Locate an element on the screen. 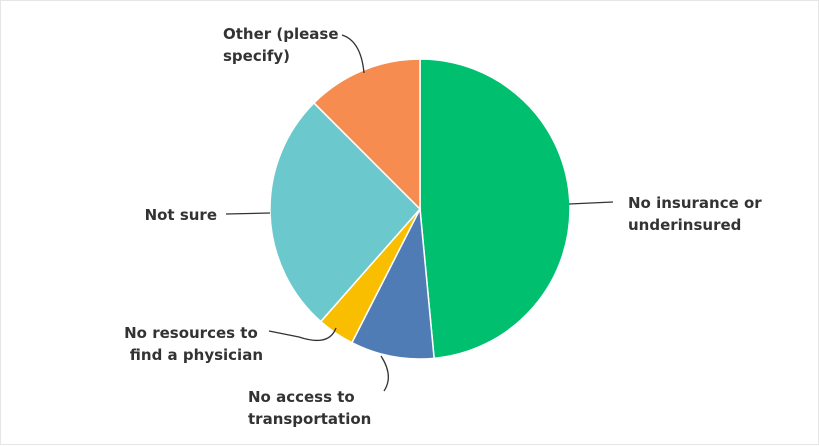 Image resolution: width=819 pixels, height=446 pixels. pie-slice-not-sure is located at coordinates (345, 212).